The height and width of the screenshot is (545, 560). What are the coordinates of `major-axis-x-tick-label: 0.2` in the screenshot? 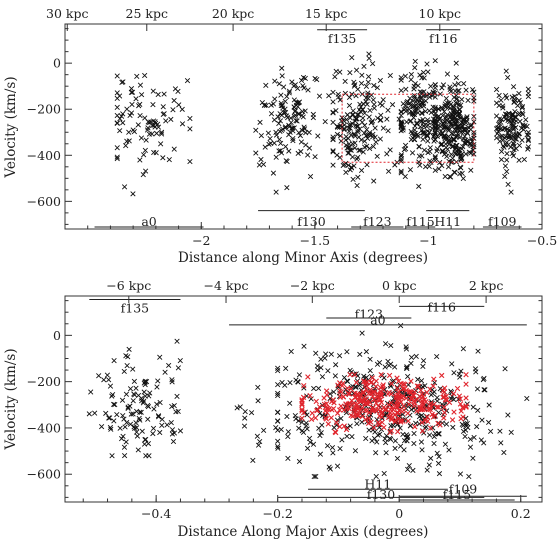 It's located at (521, 513).